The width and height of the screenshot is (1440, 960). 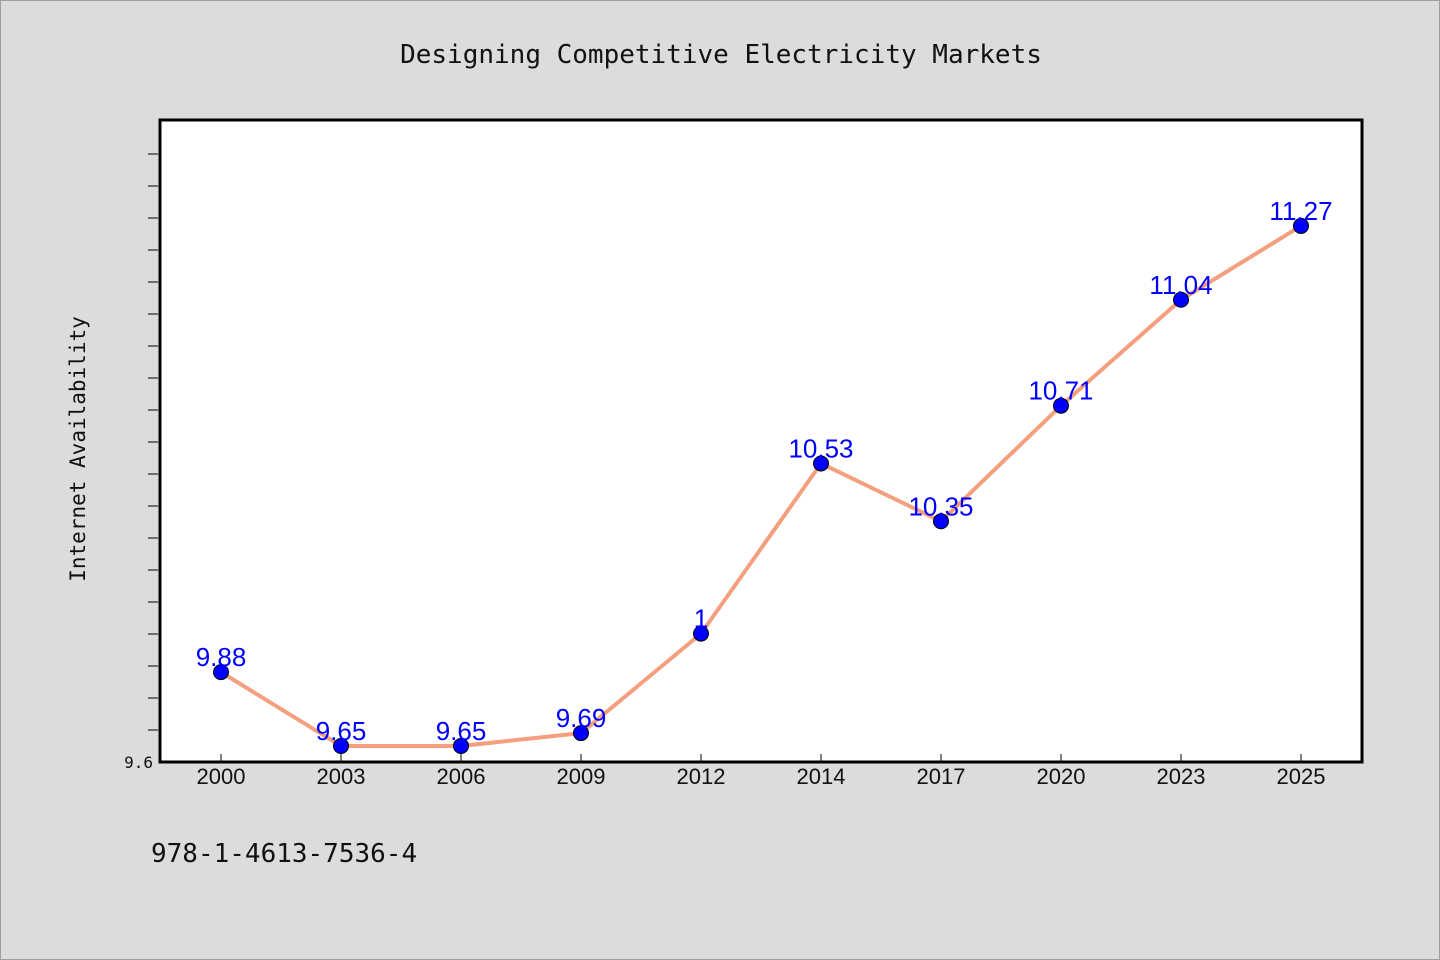 What do you see at coordinates (461, 776) in the screenshot?
I see `x-tick-label: 2006` at bounding box center [461, 776].